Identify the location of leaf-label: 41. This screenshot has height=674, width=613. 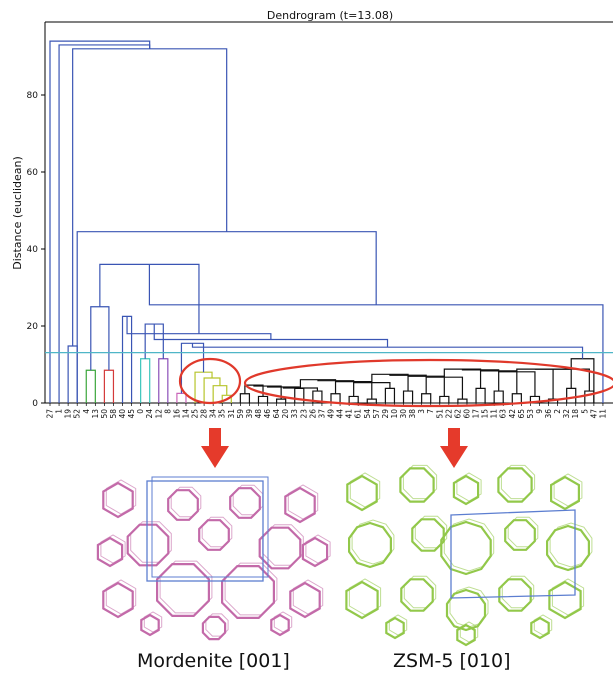
(349, 414).